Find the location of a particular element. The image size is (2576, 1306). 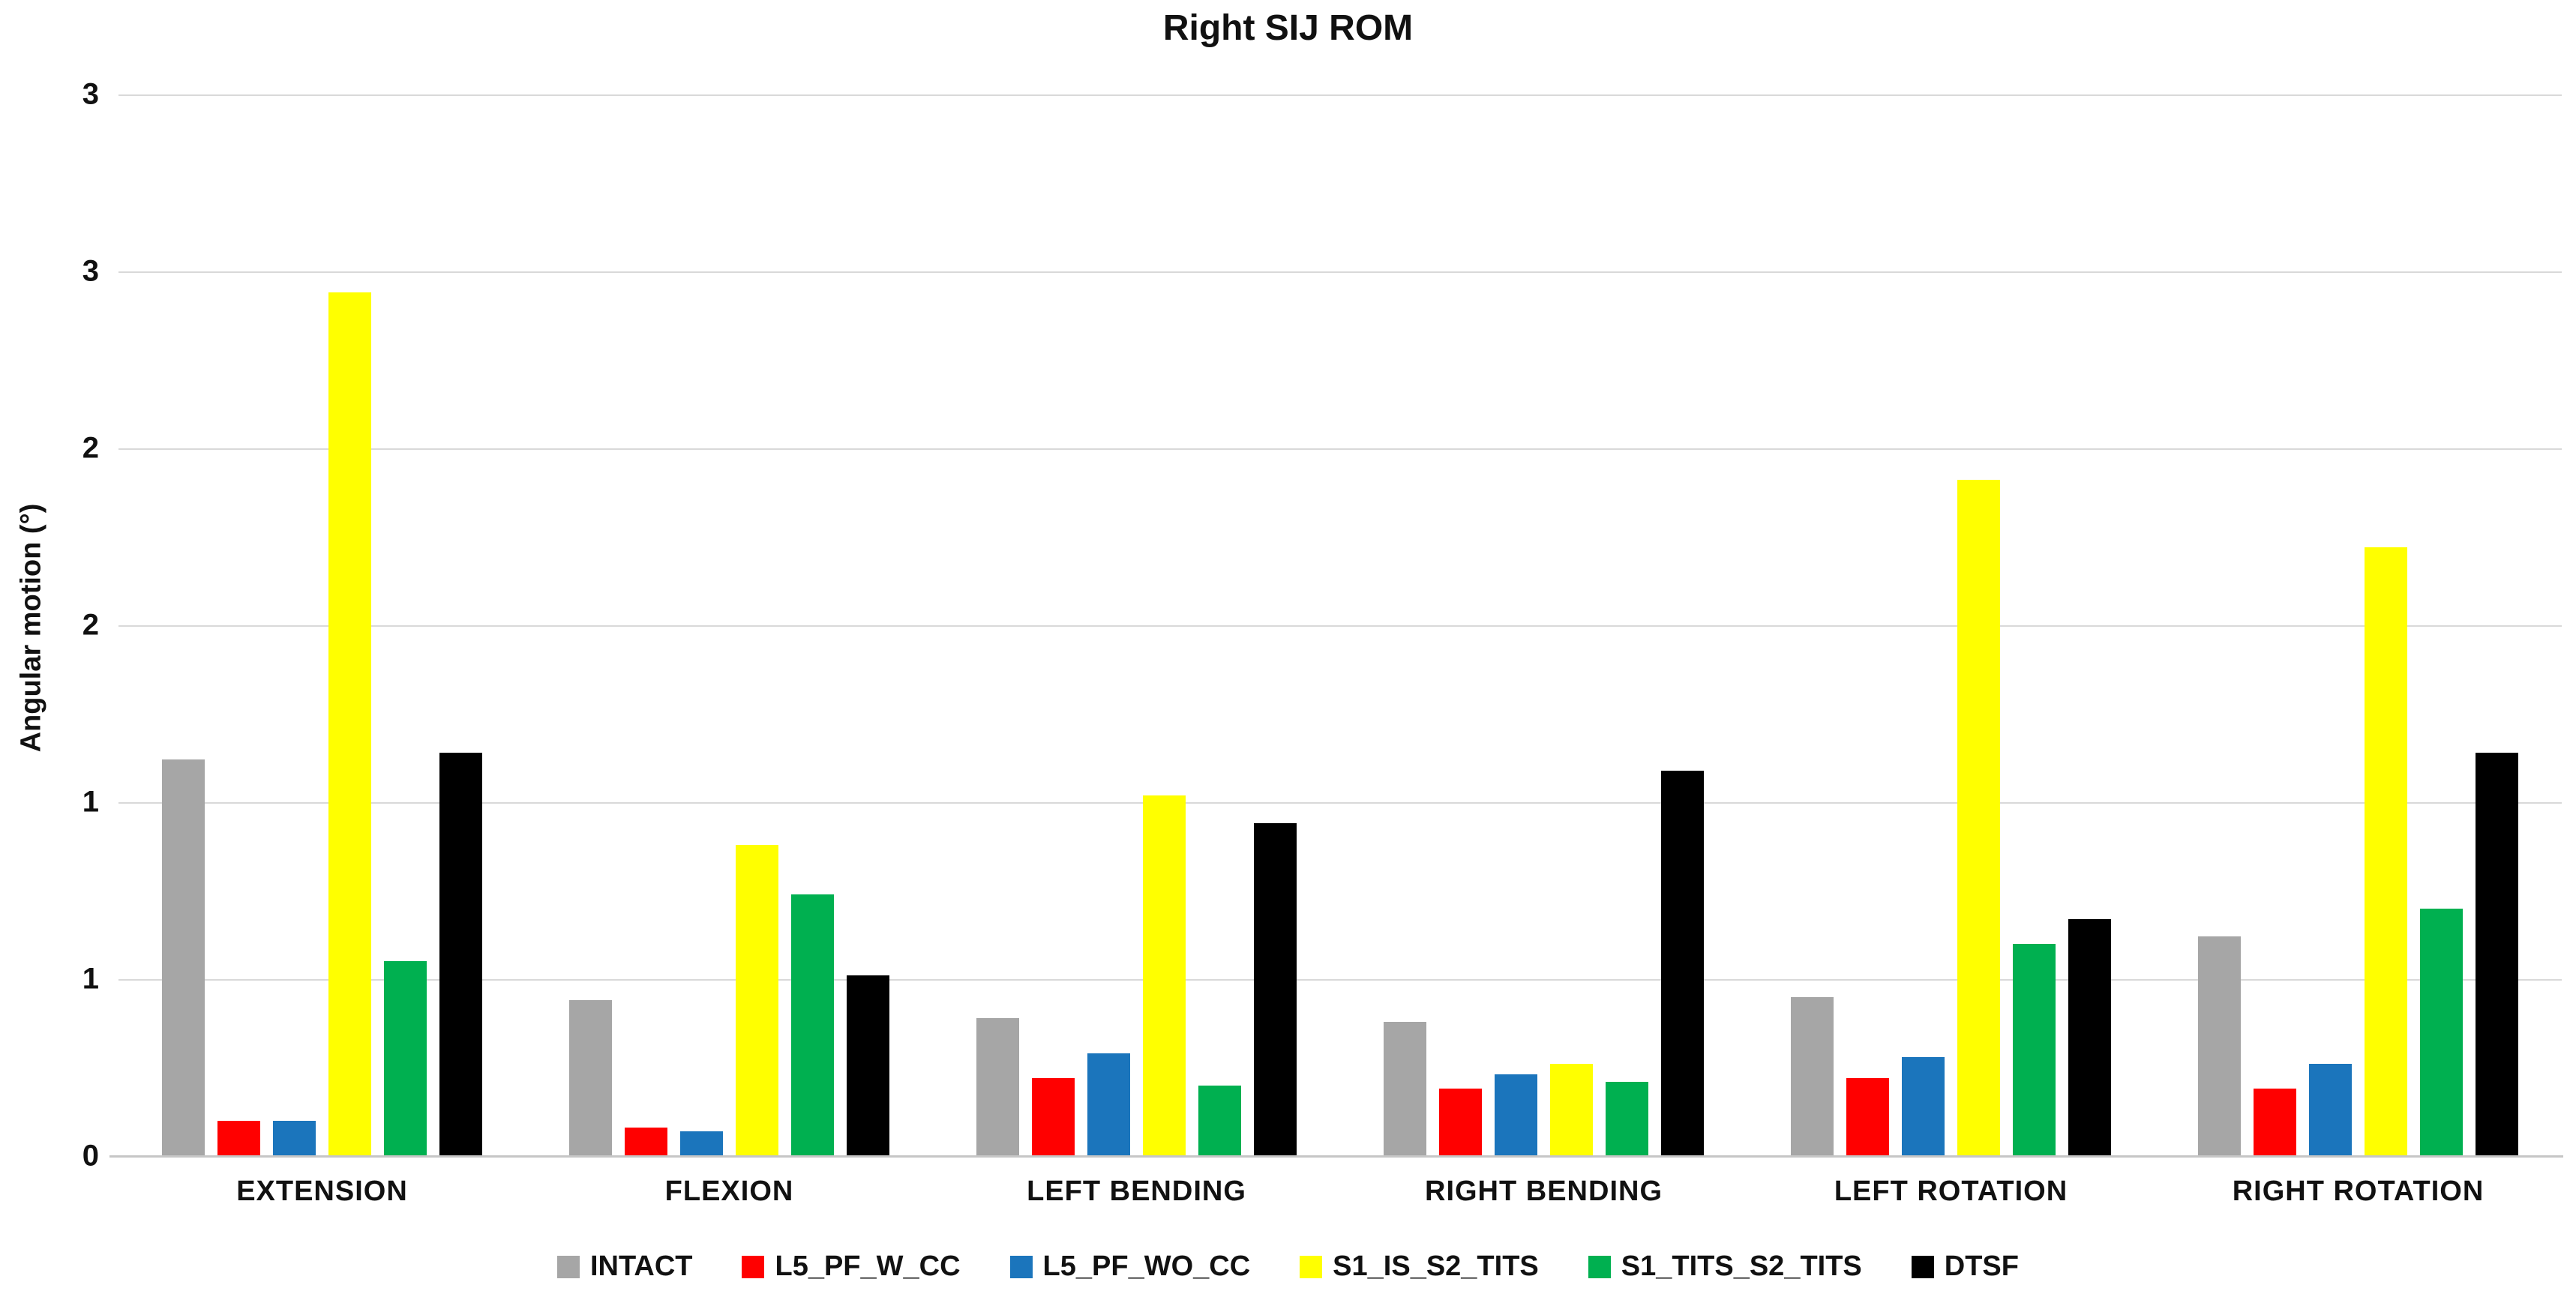

x-axis-line is located at coordinates (1336, 1156).